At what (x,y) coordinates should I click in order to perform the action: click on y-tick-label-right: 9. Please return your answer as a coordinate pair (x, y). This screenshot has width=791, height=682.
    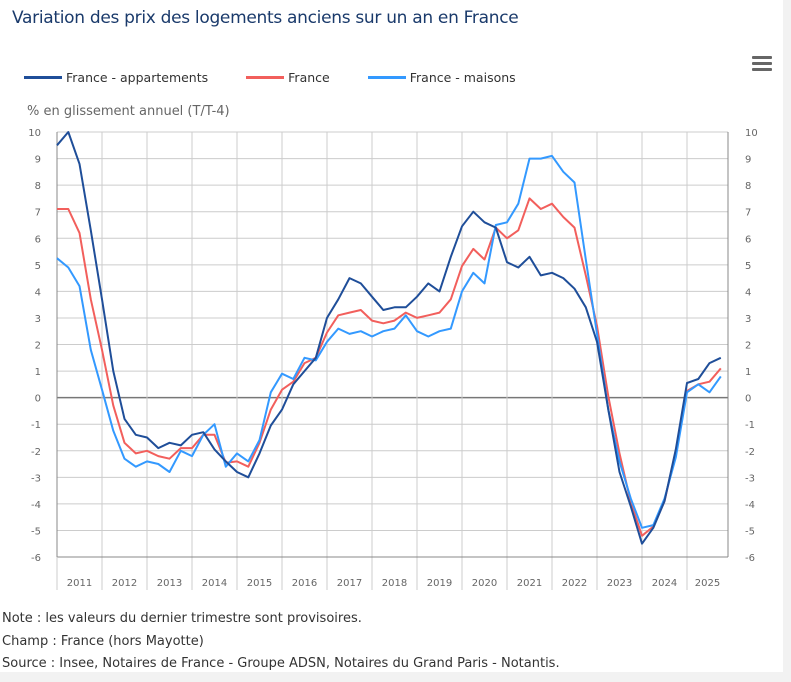
    Looking at the image, I should click on (748, 160).